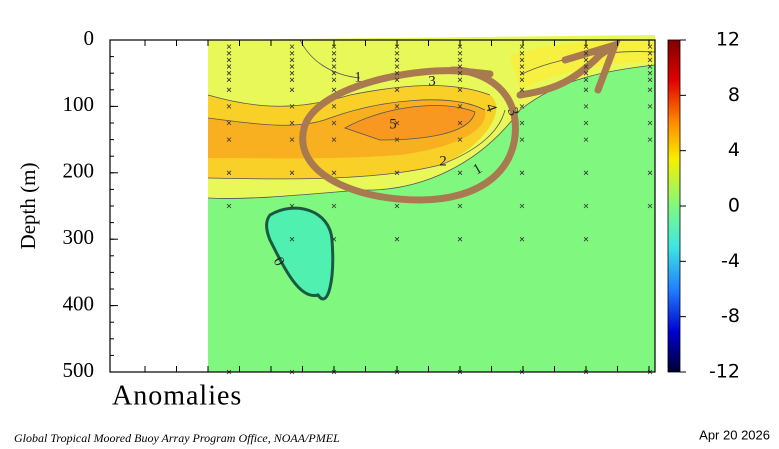 This screenshot has width=779, height=449. Describe the element at coordinates (79, 370) in the screenshot. I see `y-tick-label: 500` at that location.